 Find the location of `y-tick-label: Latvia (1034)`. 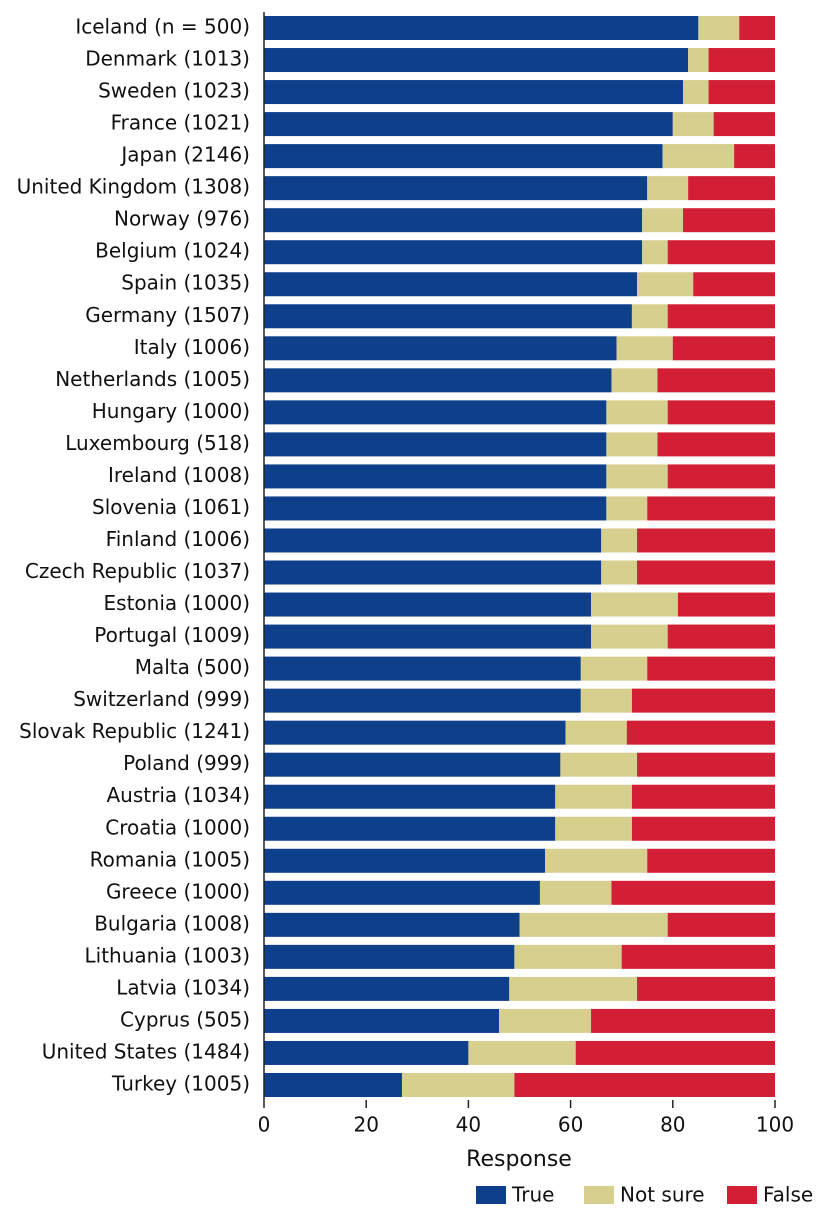

y-tick-label: Latvia (1034) is located at coordinates (183, 987).